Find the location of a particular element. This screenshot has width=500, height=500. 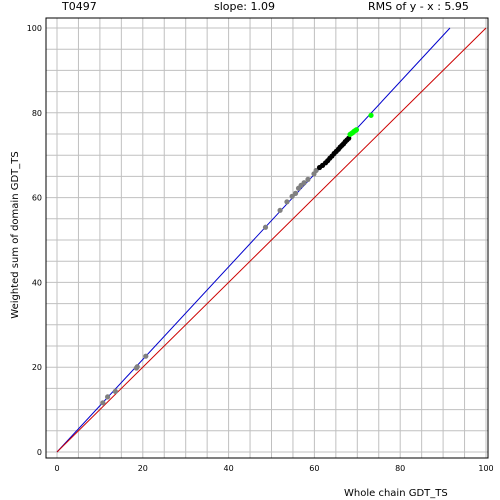

rms-label: RMS of y - x : 5.95 is located at coordinates (418, 6).